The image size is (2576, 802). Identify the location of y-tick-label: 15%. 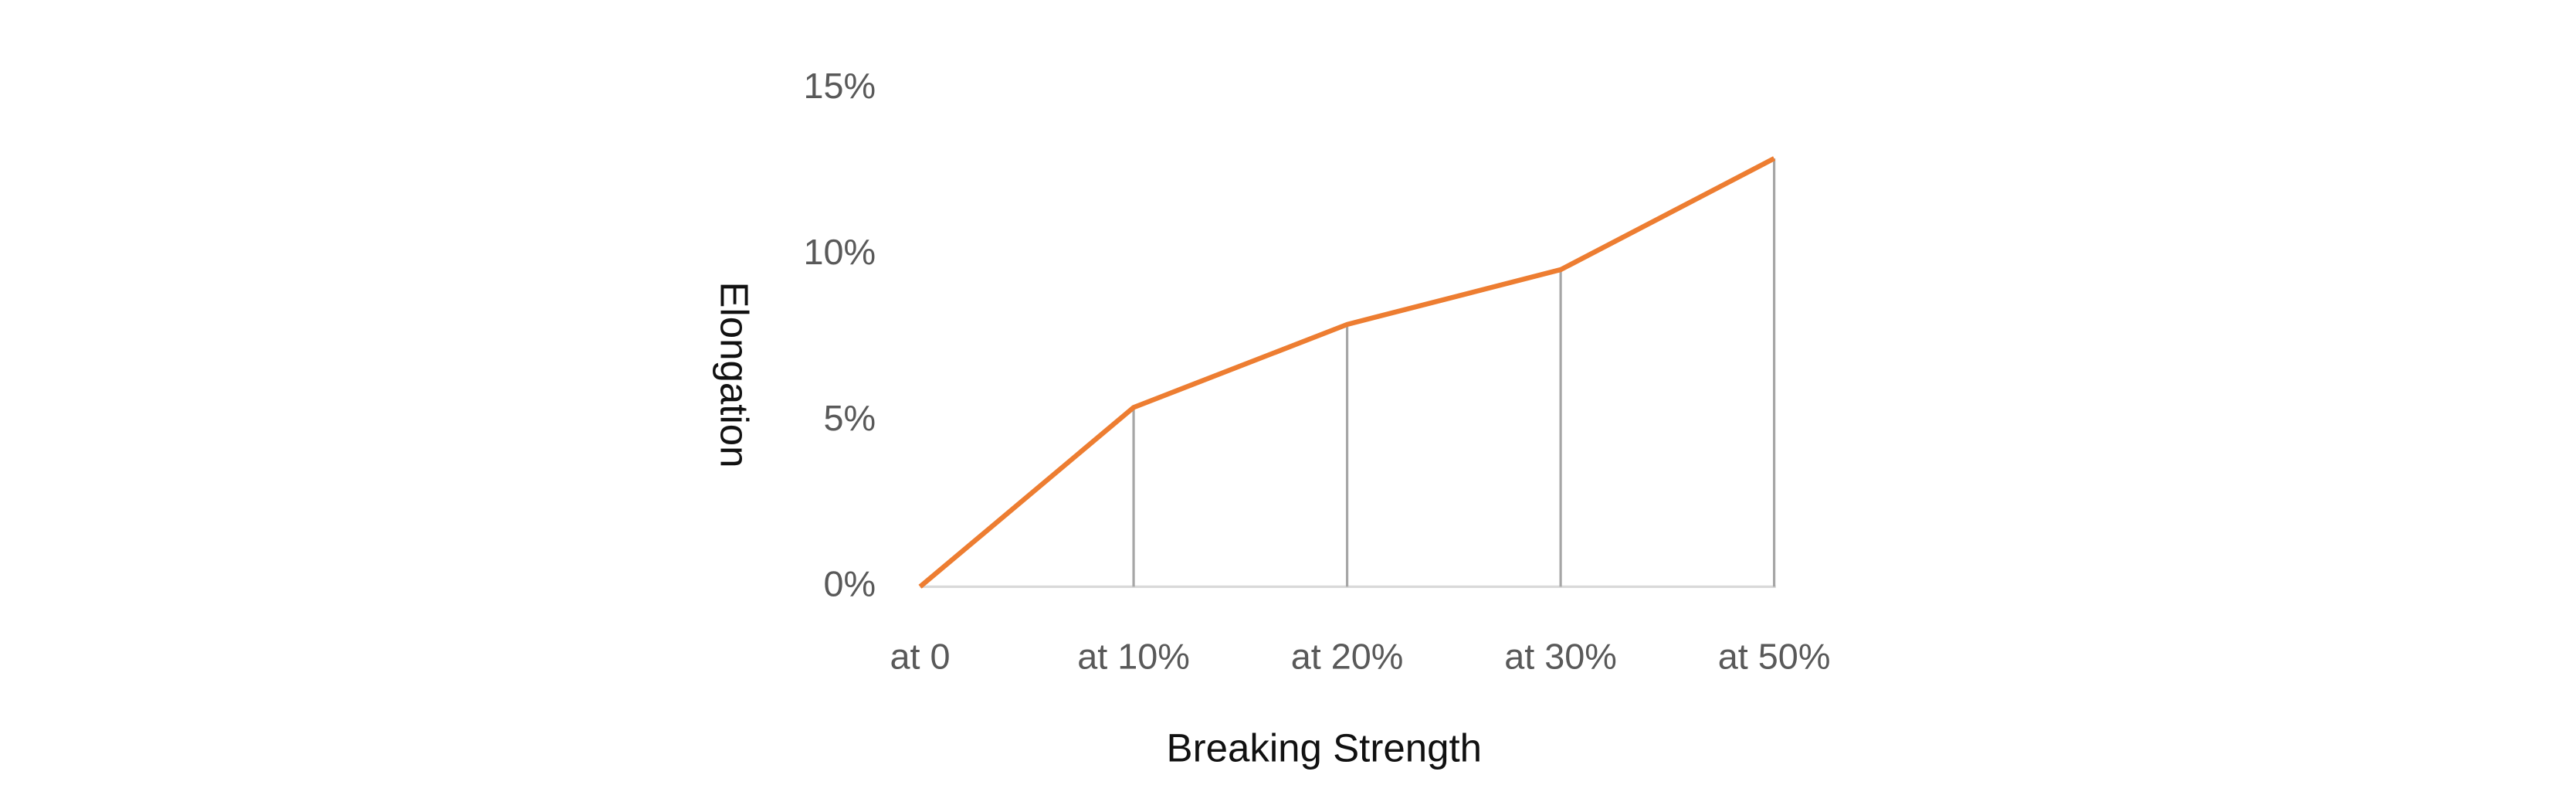
(839, 86).